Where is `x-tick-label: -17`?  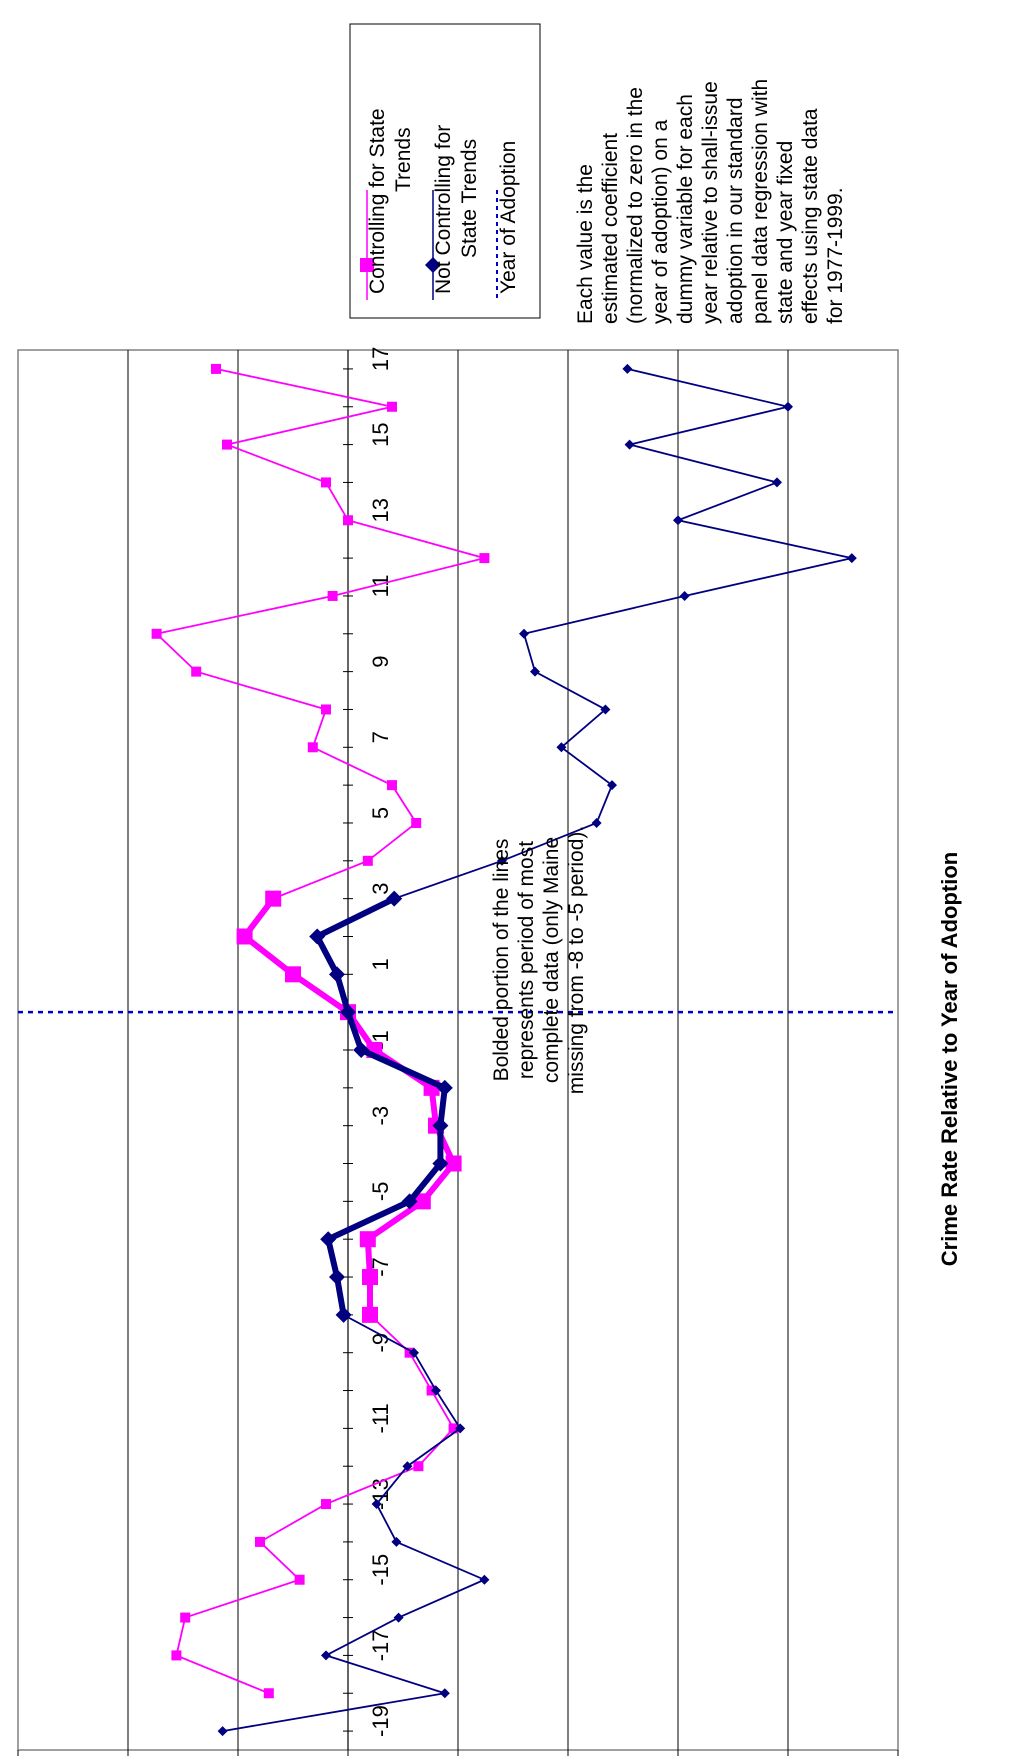 x-tick-label: -17 is located at coordinates (380, 1646).